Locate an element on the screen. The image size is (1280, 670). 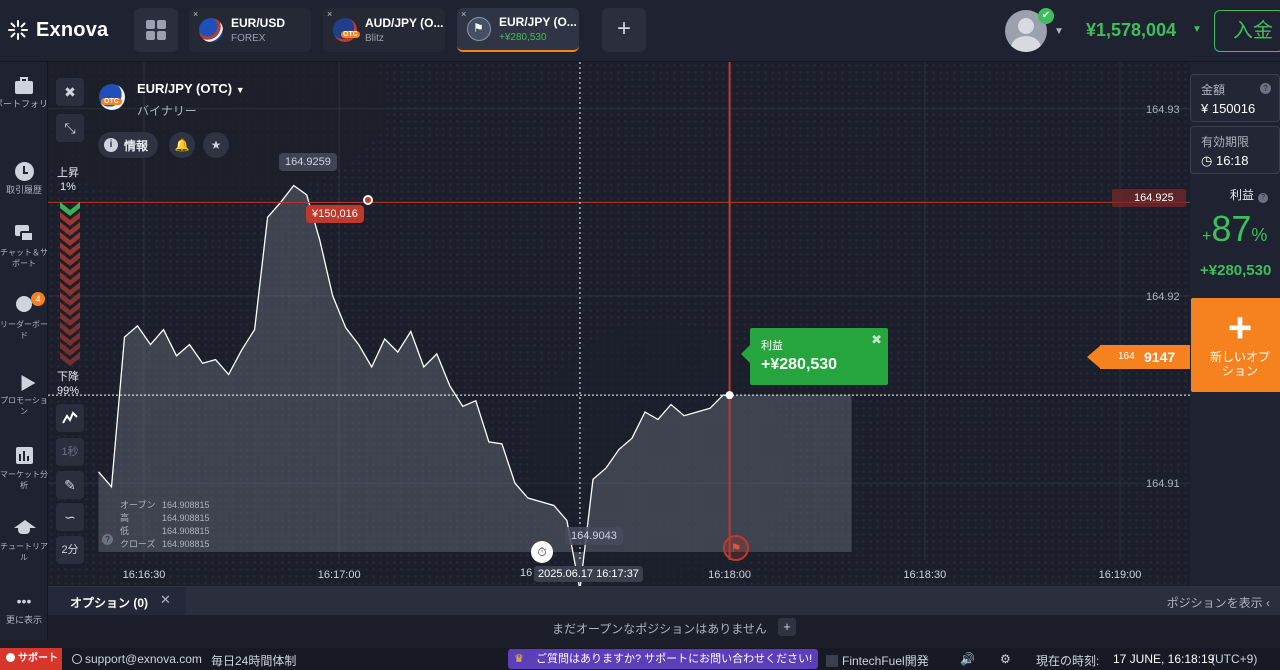
close-icon: ✕ is located at coordinates (165, 599).